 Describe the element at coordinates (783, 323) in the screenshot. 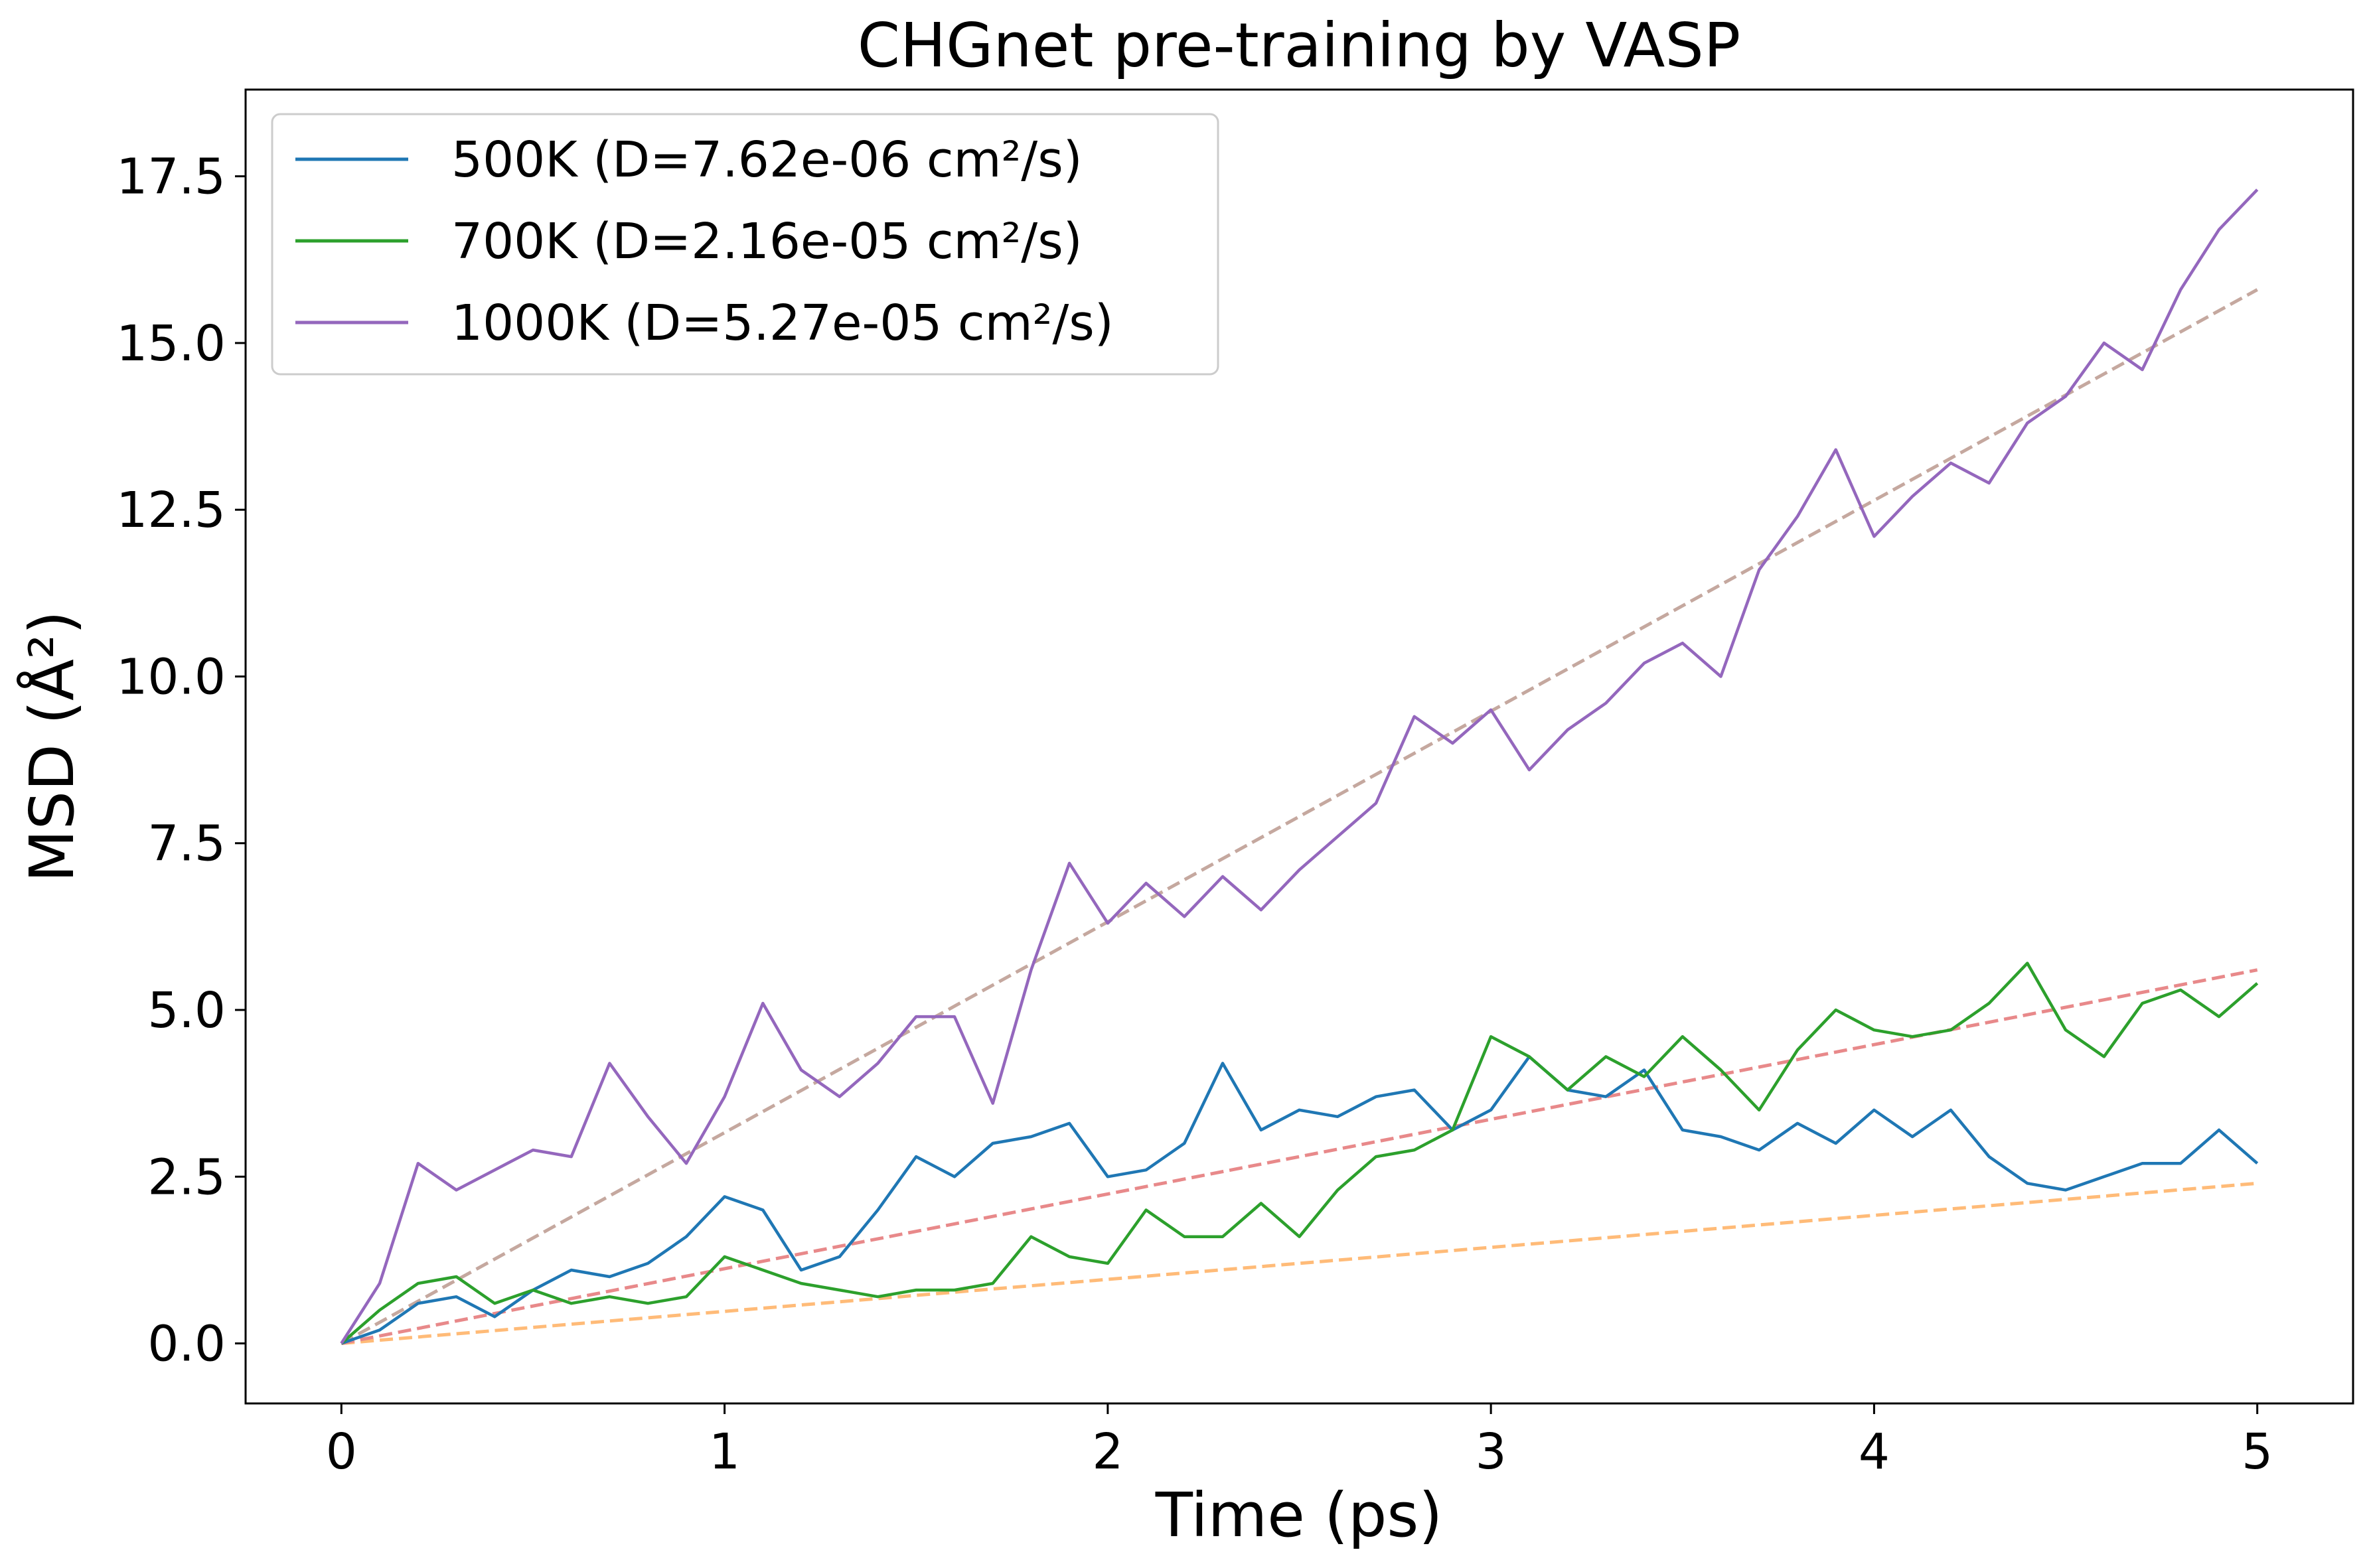

I see `legend-label-3: 1000K (D=5.27e-05 cm²/s)` at that location.